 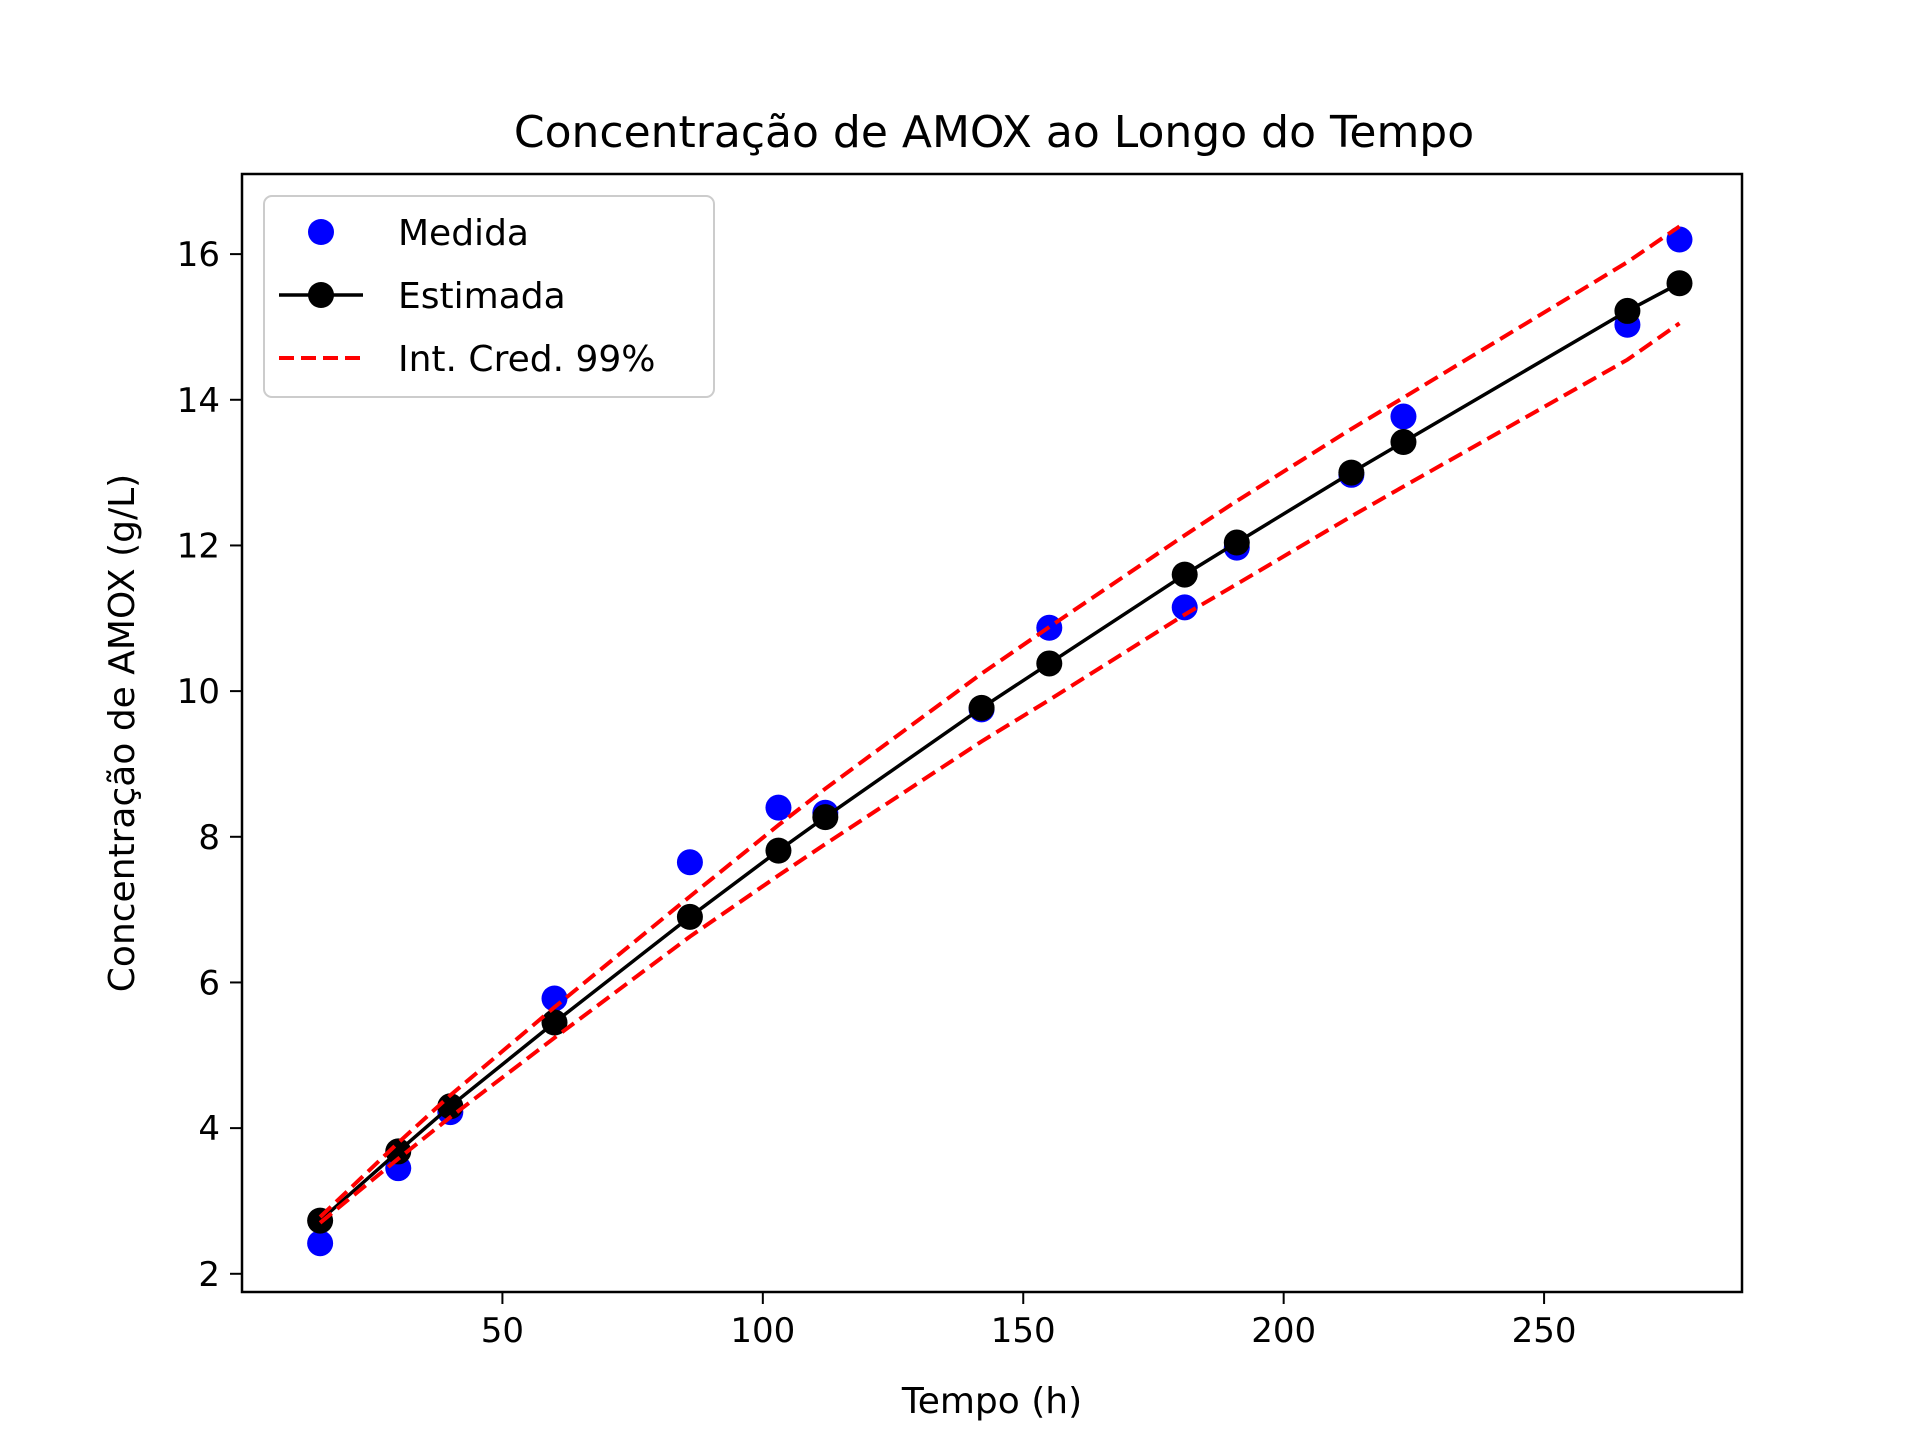 What do you see at coordinates (1023, 1331) in the screenshot?
I see `x-tick-label-150: 150` at bounding box center [1023, 1331].